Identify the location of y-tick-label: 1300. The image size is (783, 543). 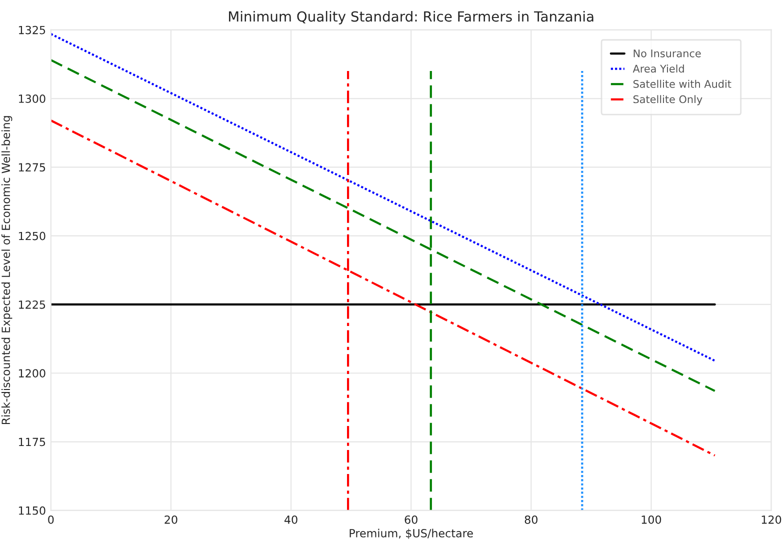
(32, 98).